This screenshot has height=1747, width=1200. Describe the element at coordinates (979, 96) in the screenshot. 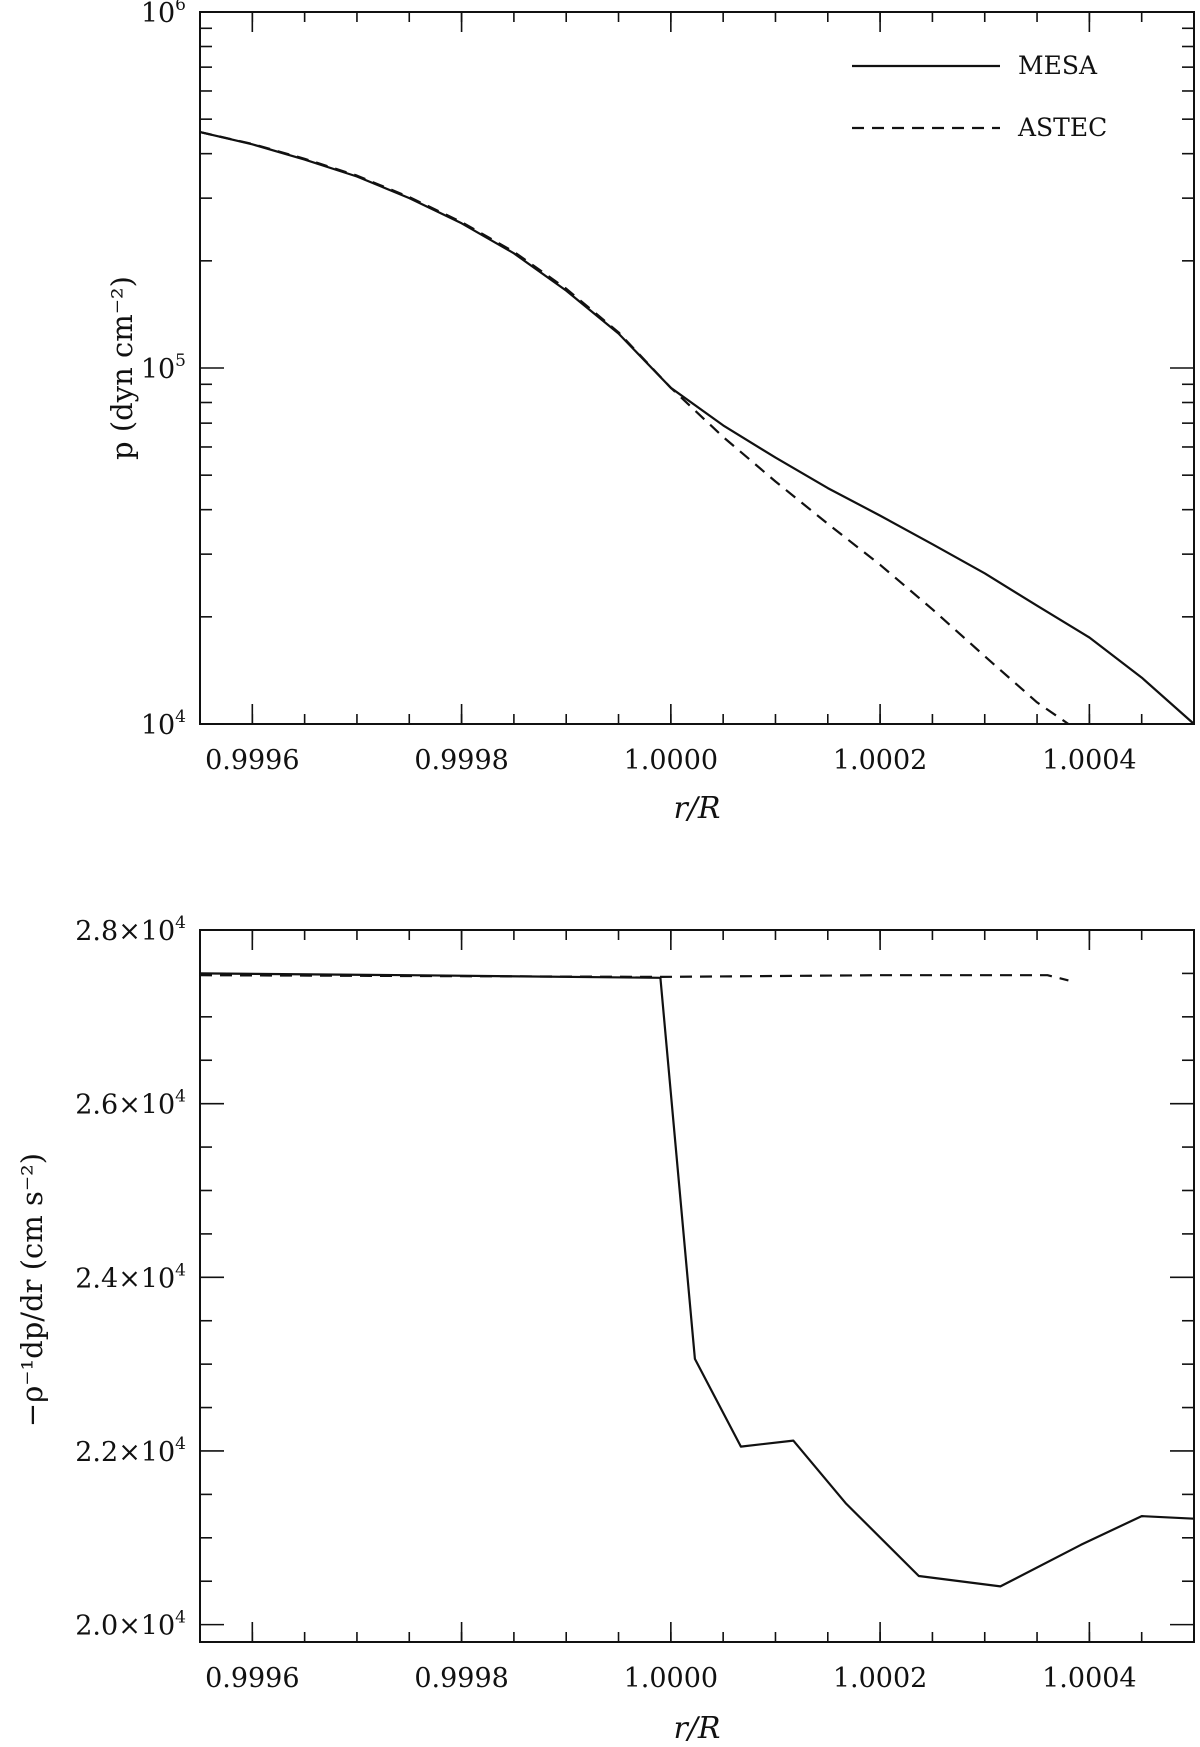

I see `legend: MESA ASTEC` at that location.